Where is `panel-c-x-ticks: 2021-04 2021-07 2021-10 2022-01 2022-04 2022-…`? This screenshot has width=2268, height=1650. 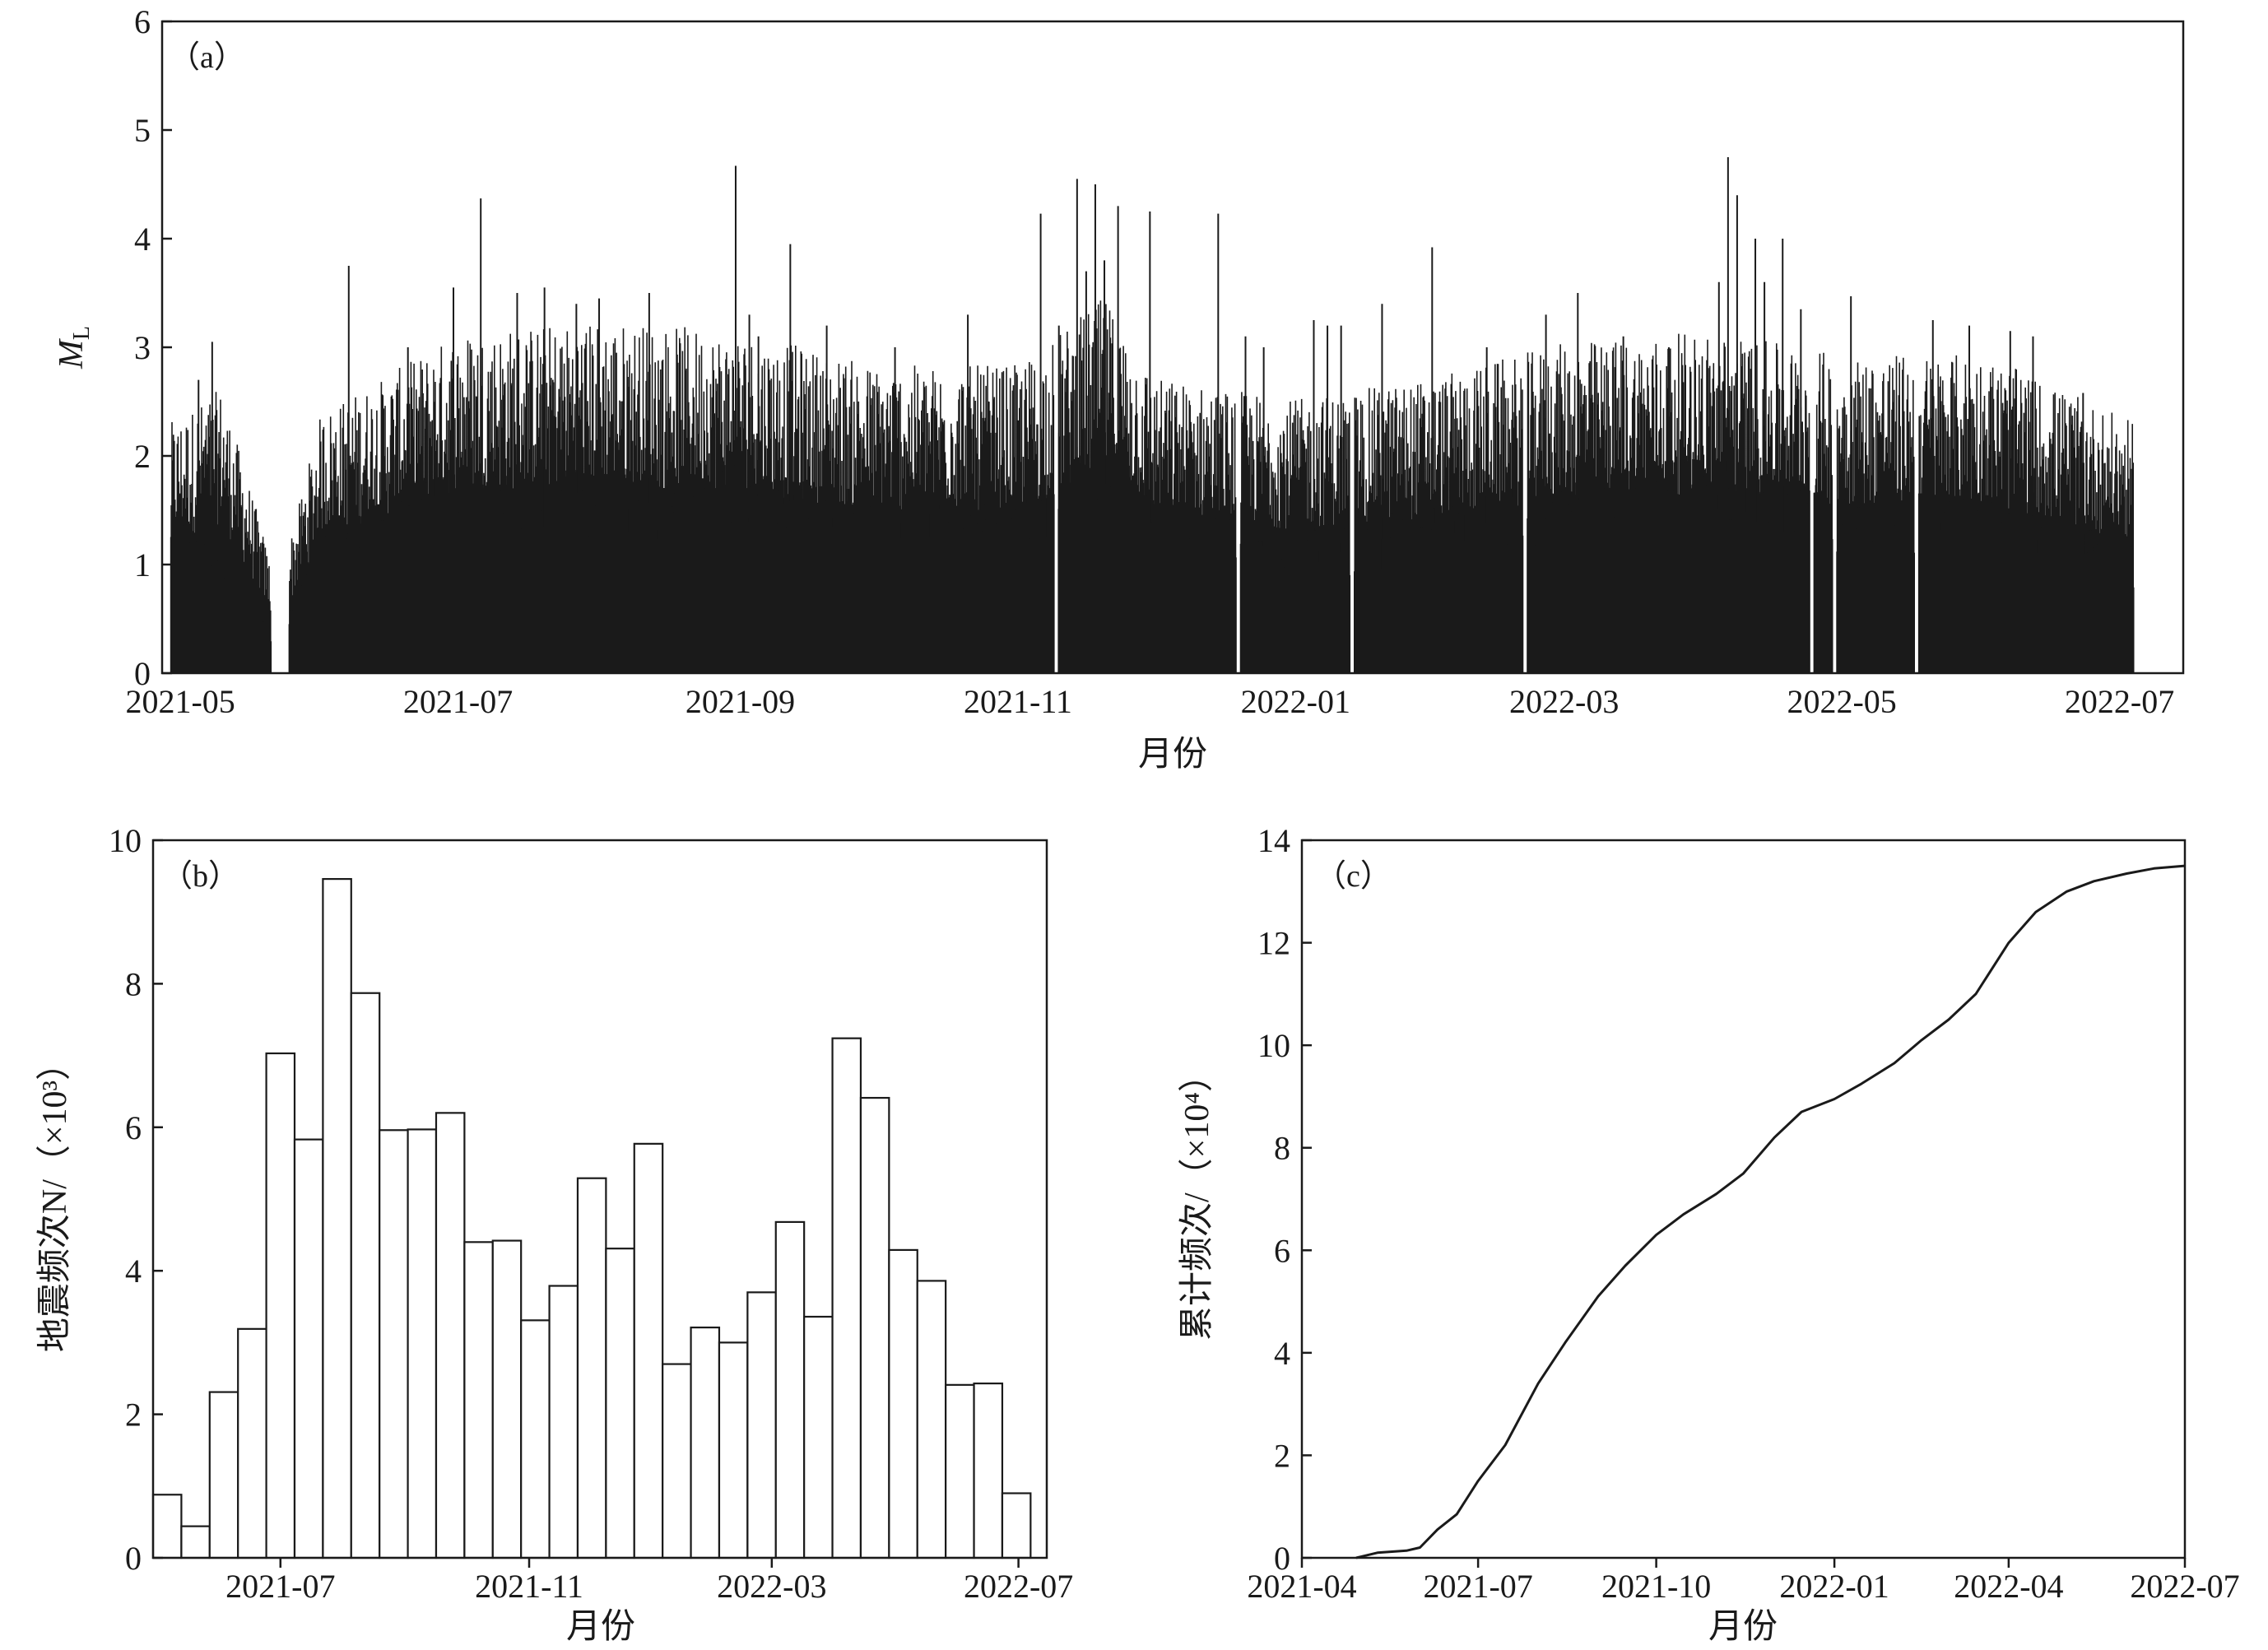 panel-c-x-ticks: 2021-04 2021-07 2021-10 2022-01 2022-04 2022-… is located at coordinates (1743, 1581).